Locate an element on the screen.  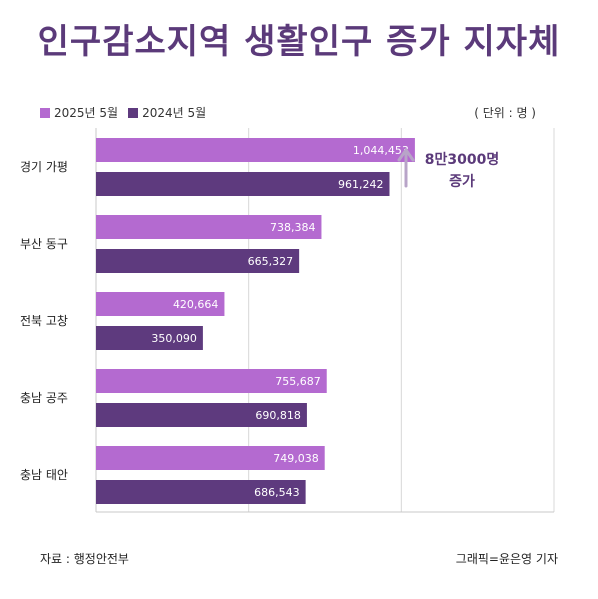
bar-value-label: 755,687 is located at coordinates (298, 381).